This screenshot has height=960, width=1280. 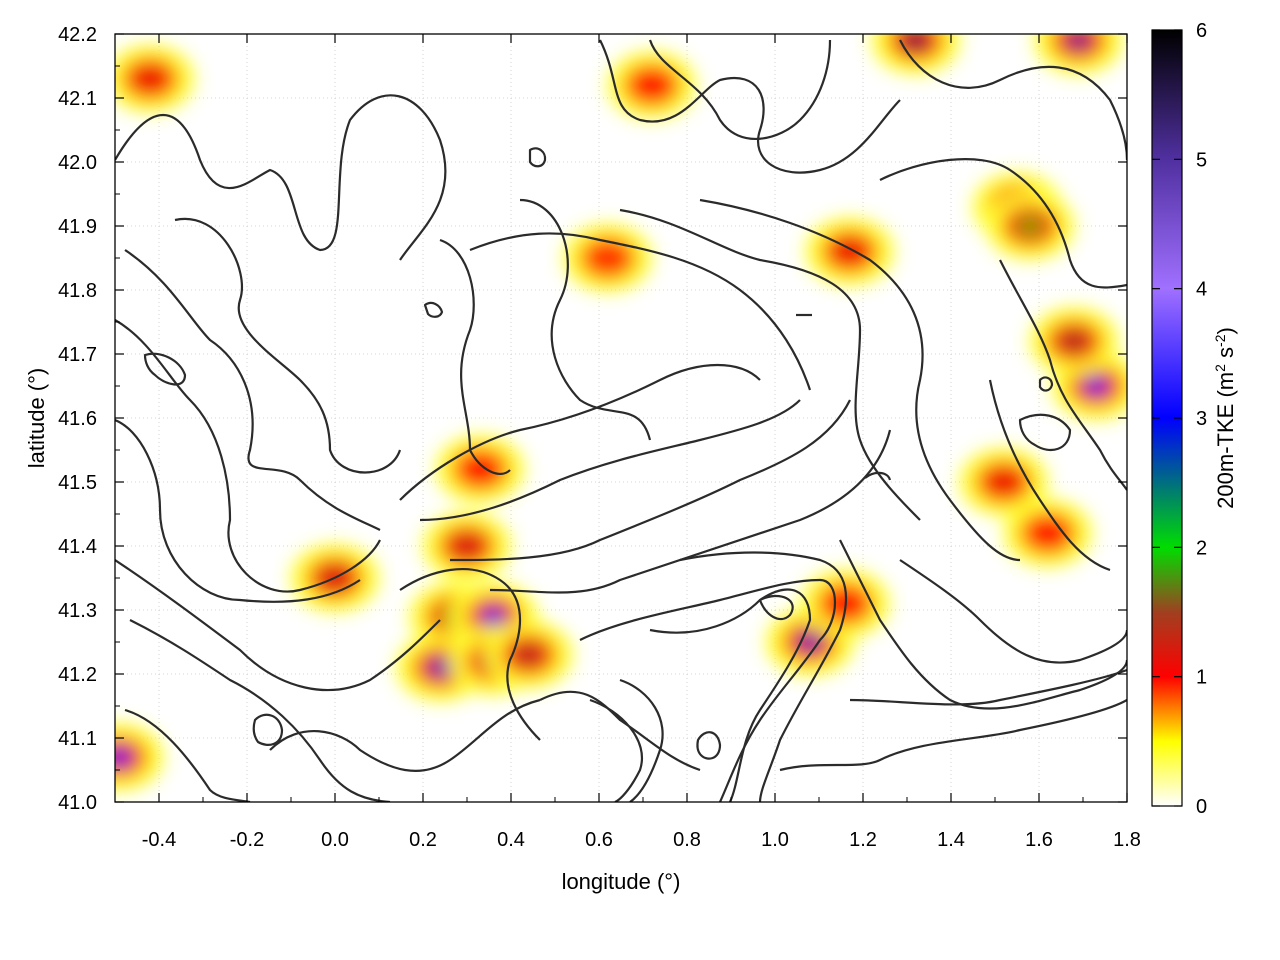 What do you see at coordinates (77, 163) in the screenshot?
I see `y-tick-label: 42.0` at bounding box center [77, 163].